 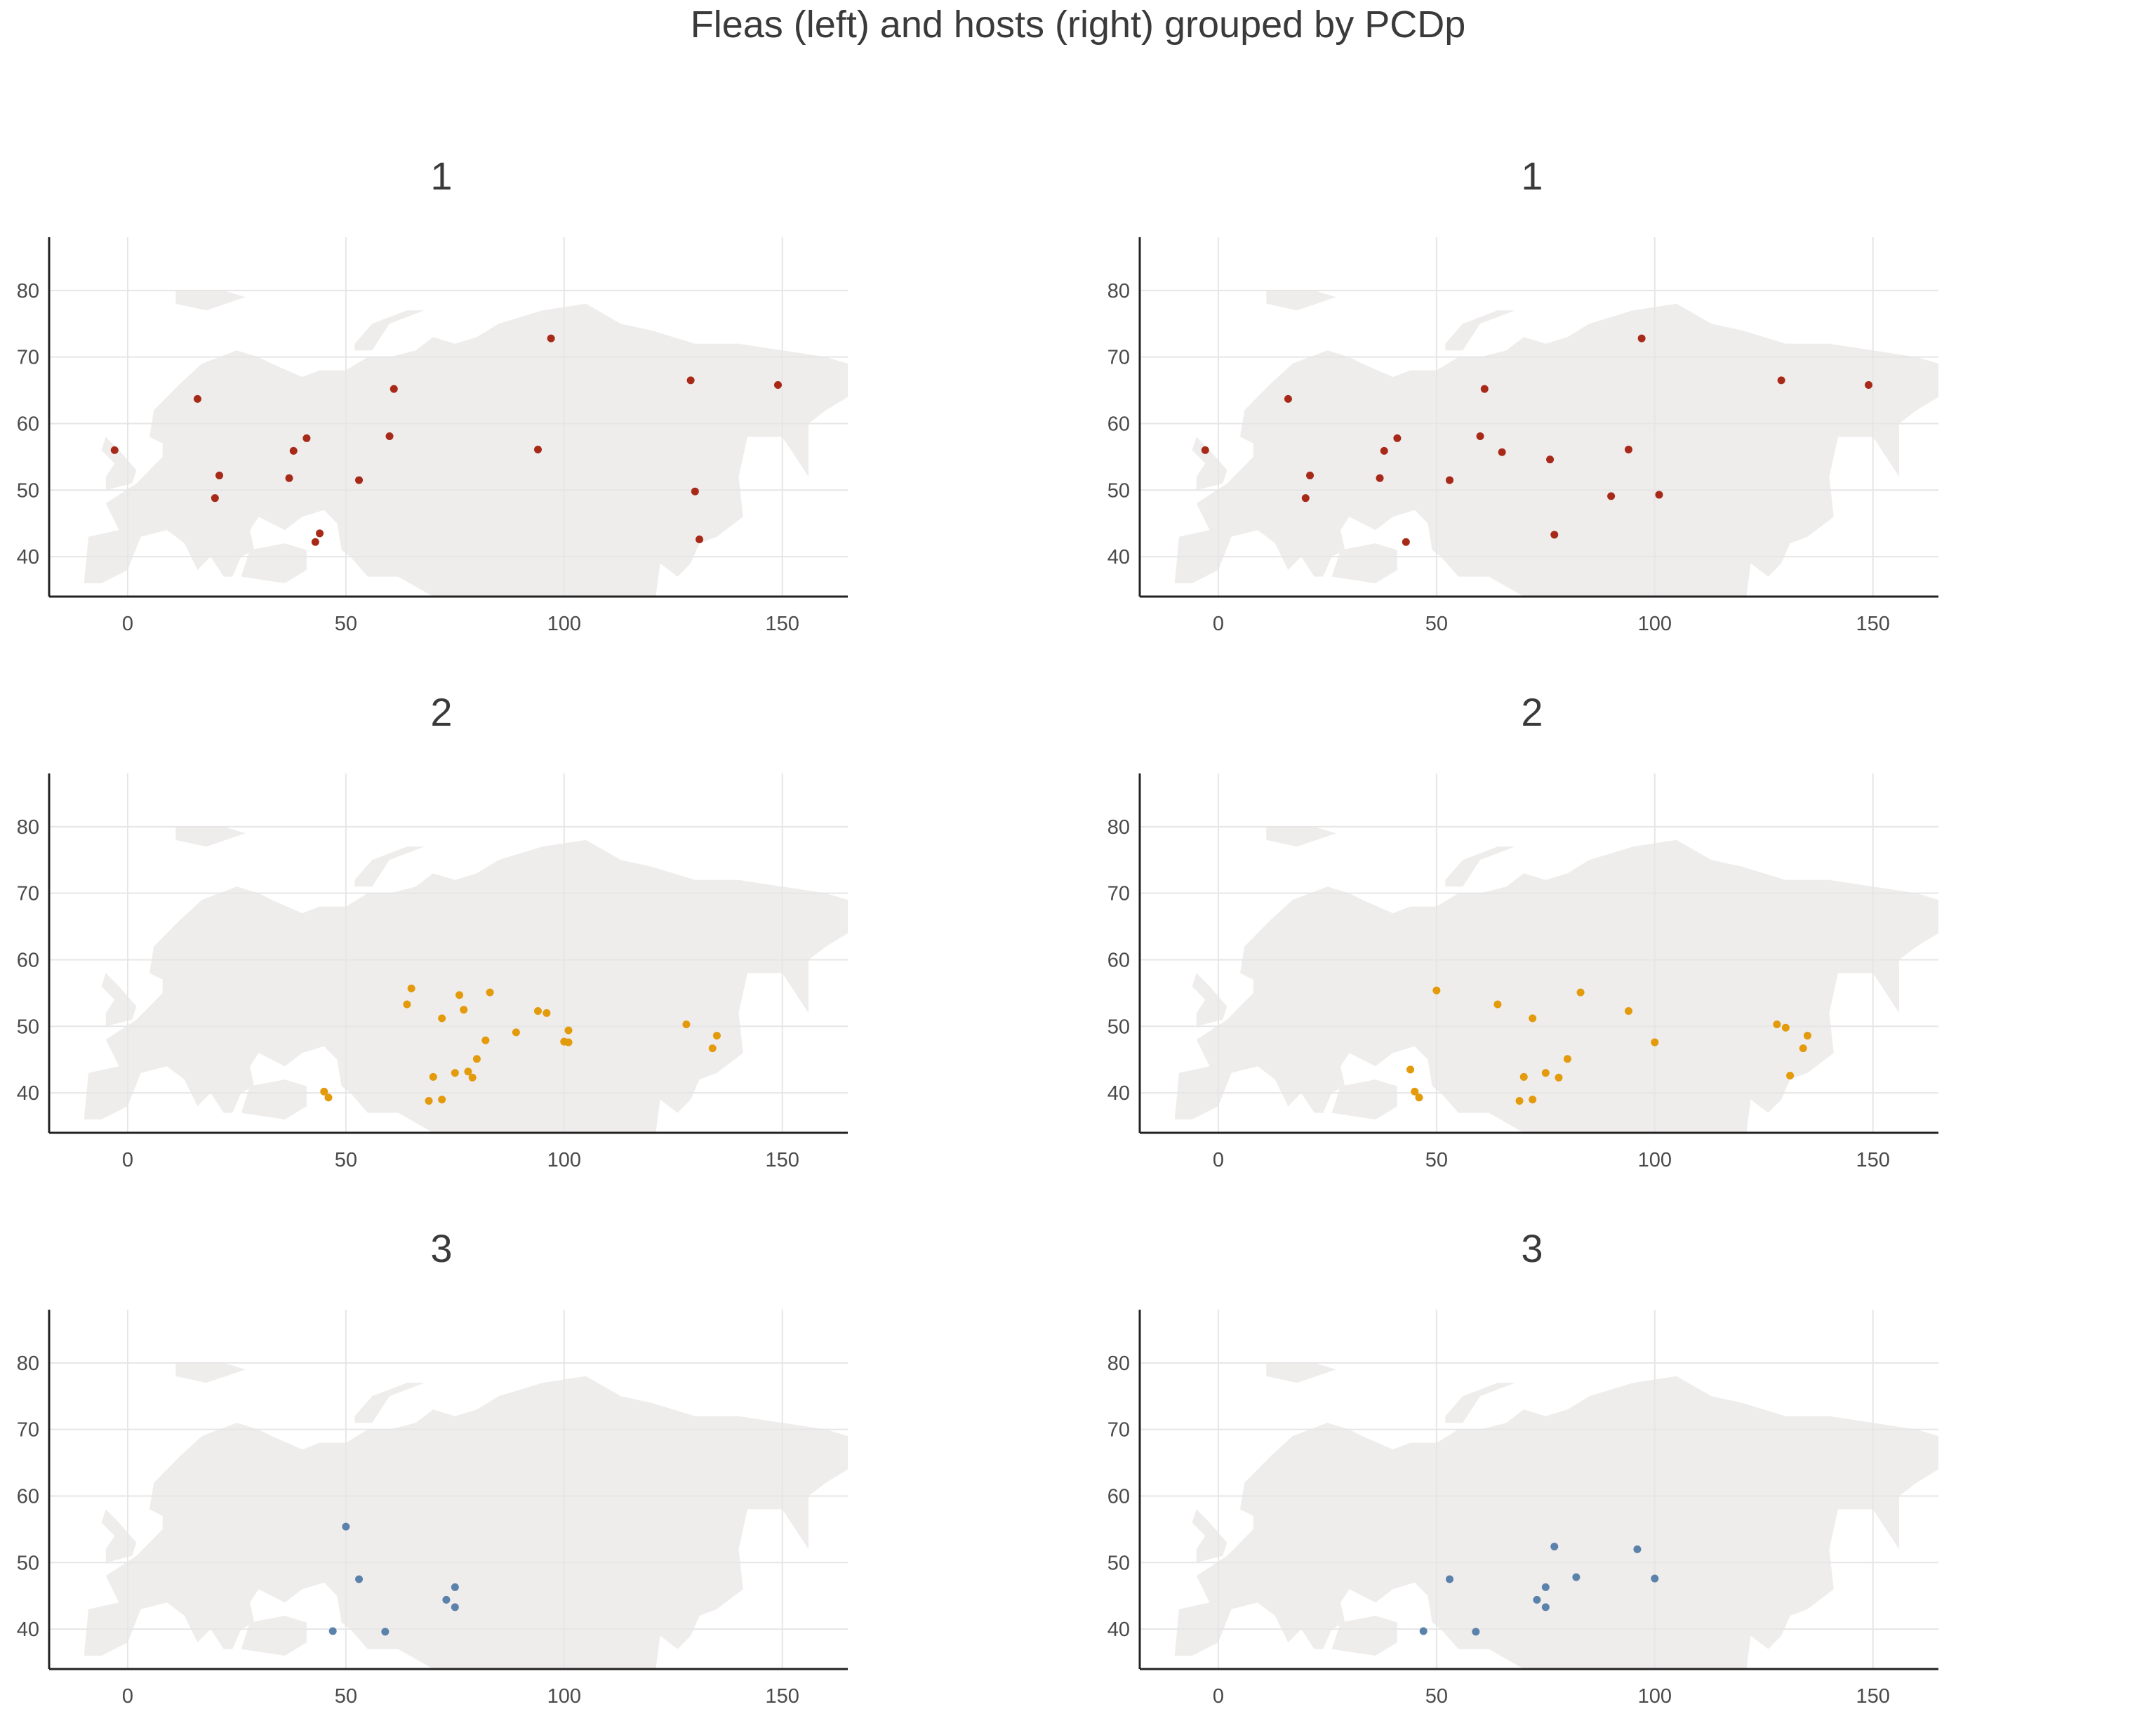 I want to click on panel-fleas-1: 0 50 100 150 40 50 60 70 80 1, so click(x=432, y=394).